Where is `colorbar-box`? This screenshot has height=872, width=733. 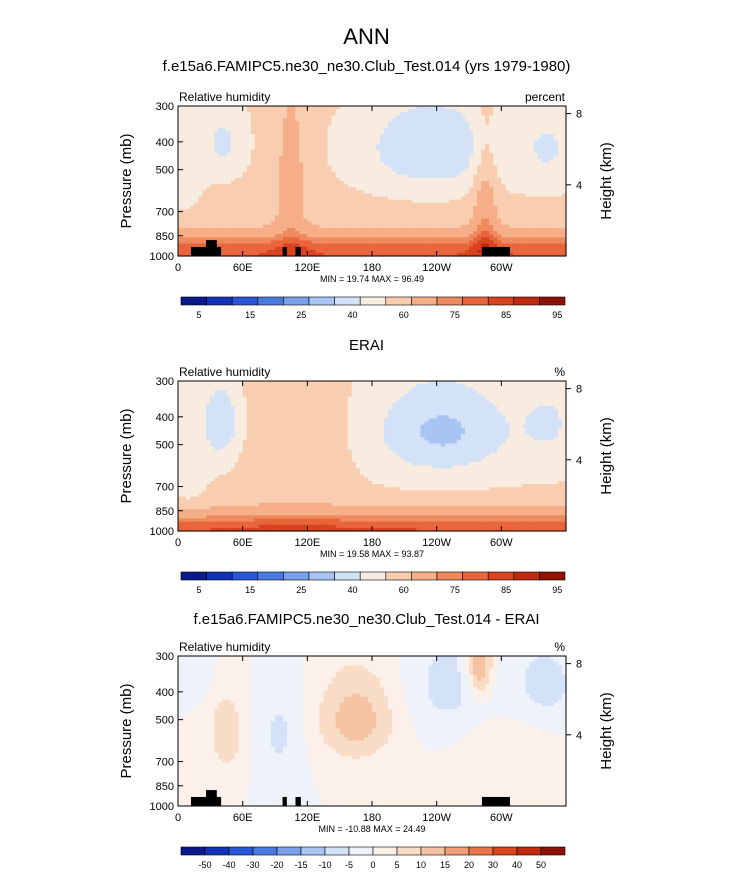
colorbar-box is located at coordinates (526, 301).